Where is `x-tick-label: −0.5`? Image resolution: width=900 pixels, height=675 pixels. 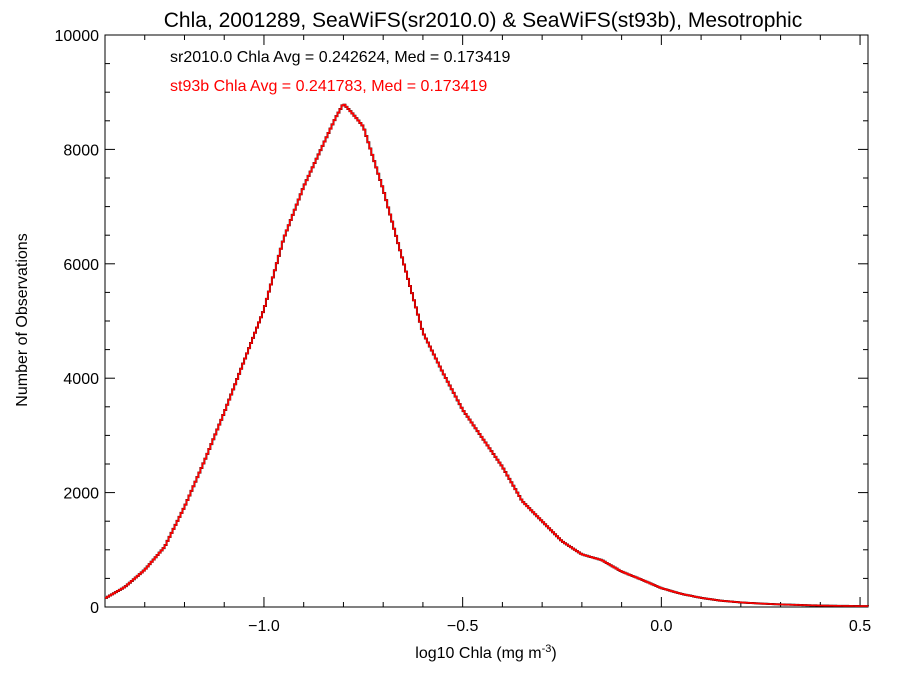
x-tick-label: −0.5 is located at coordinates (463, 626).